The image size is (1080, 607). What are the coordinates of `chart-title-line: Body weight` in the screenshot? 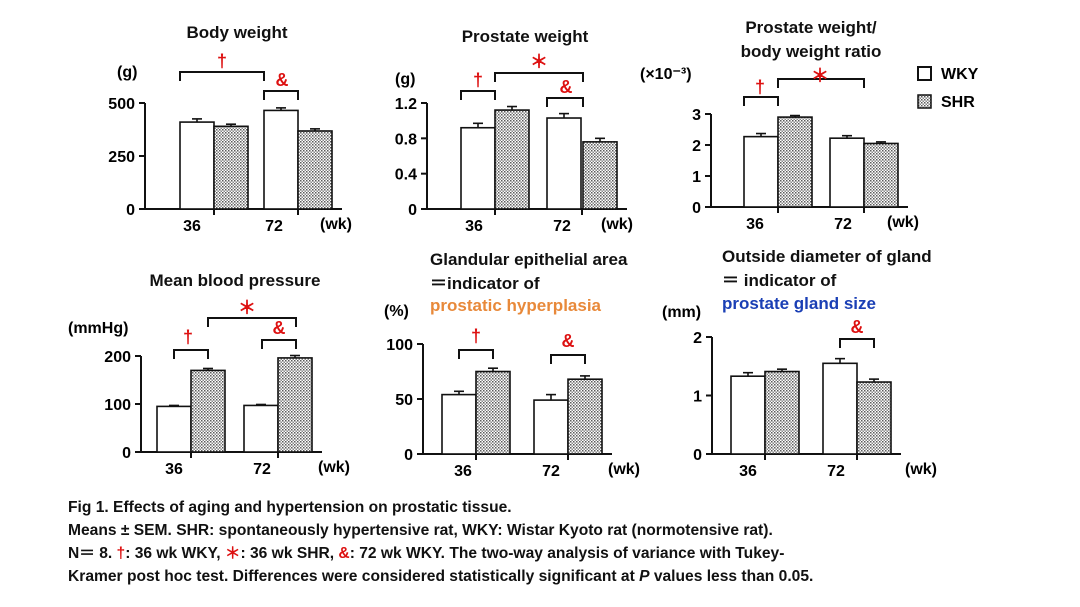 It's located at (236, 32).